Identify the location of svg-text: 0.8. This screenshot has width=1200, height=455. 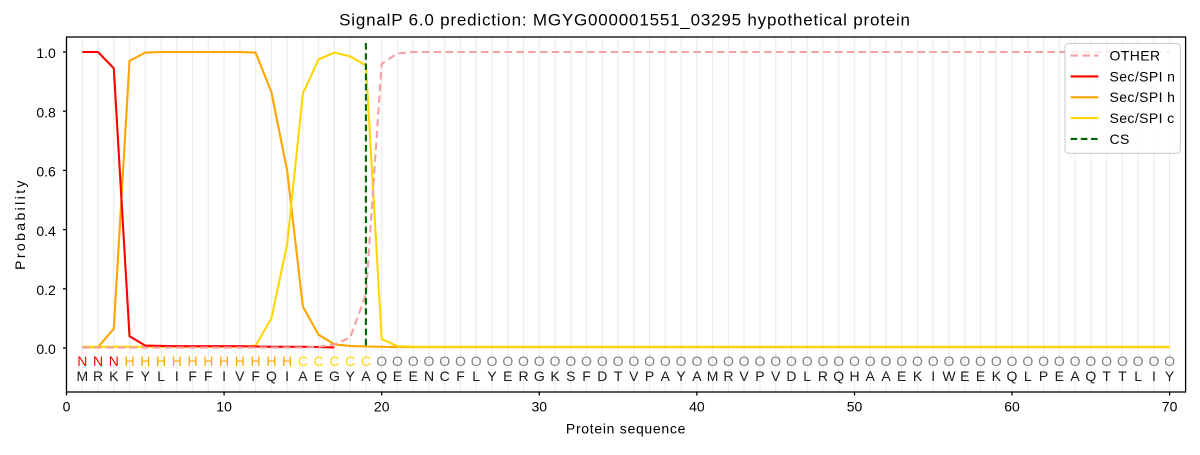
(46, 112).